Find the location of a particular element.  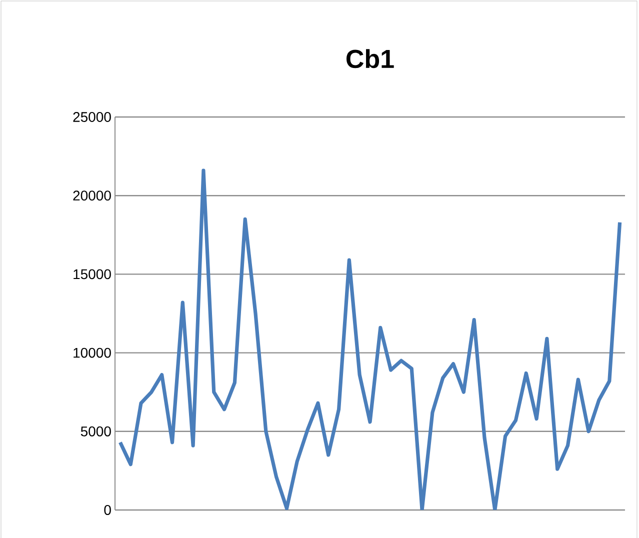

y-tick-label: 10000 is located at coordinates (92, 353).